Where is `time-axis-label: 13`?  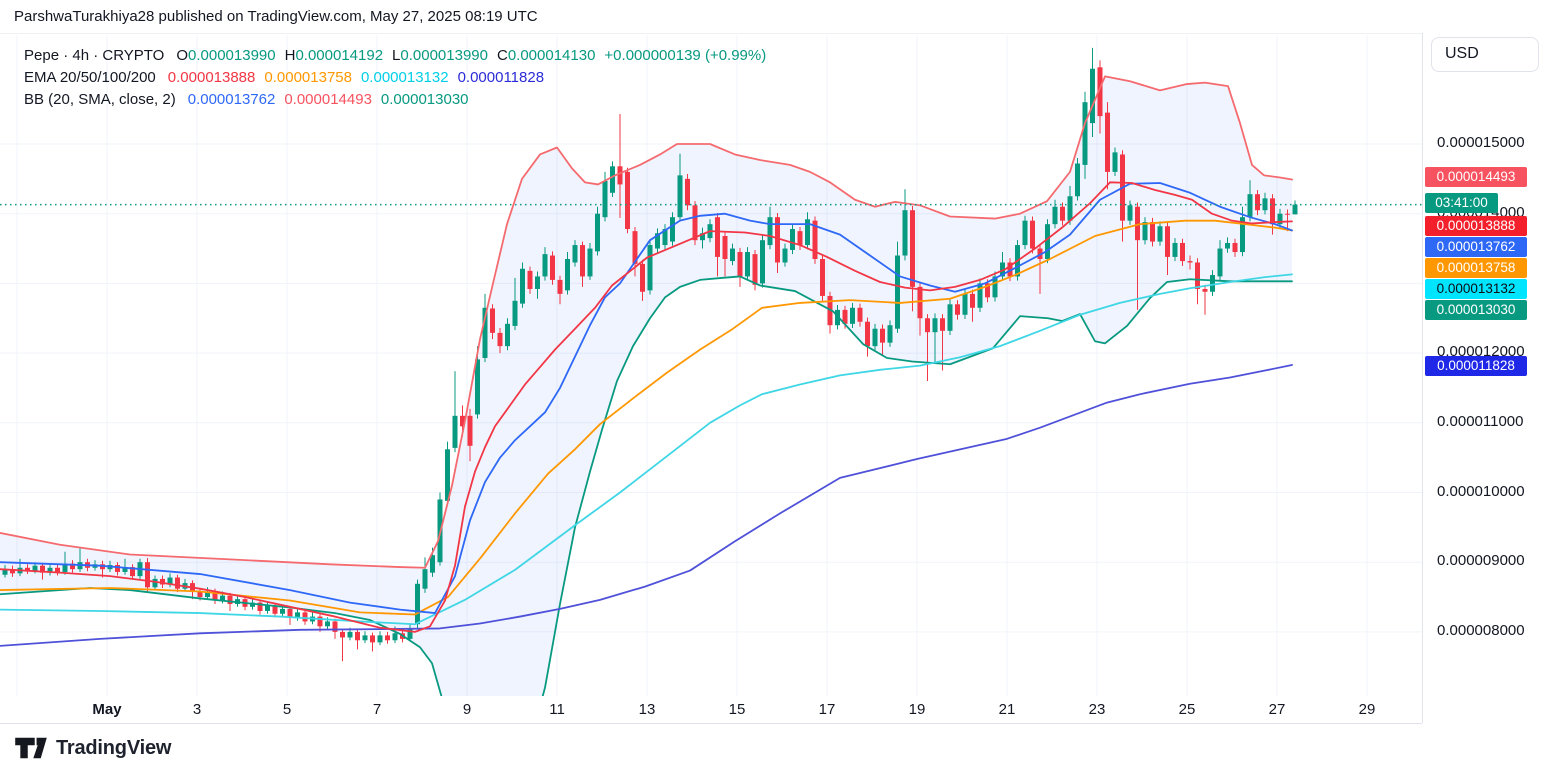
time-axis-label: 13 is located at coordinates (647, 709).